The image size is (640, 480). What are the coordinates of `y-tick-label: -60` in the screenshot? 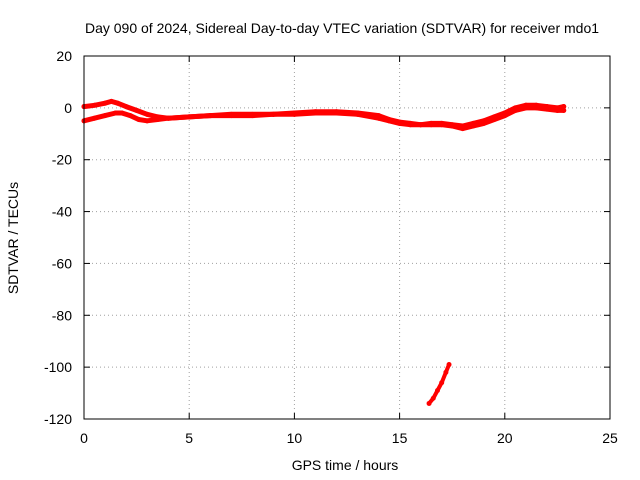 It's located at (62, 263).